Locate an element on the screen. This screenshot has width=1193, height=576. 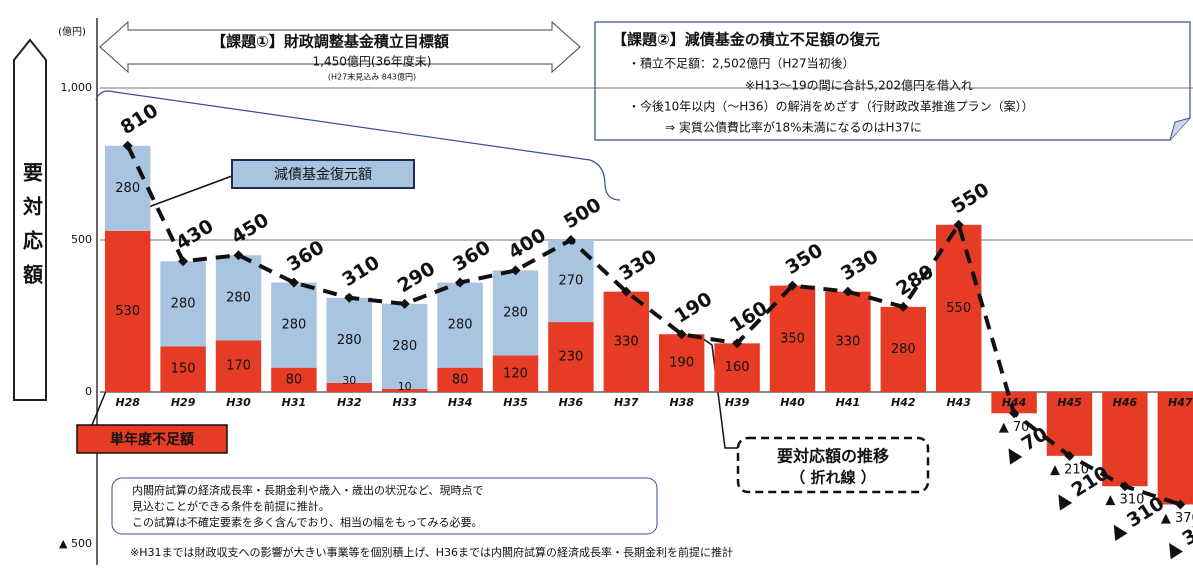
data-label: ▲ 370 is located at coordinates (1177, 518).